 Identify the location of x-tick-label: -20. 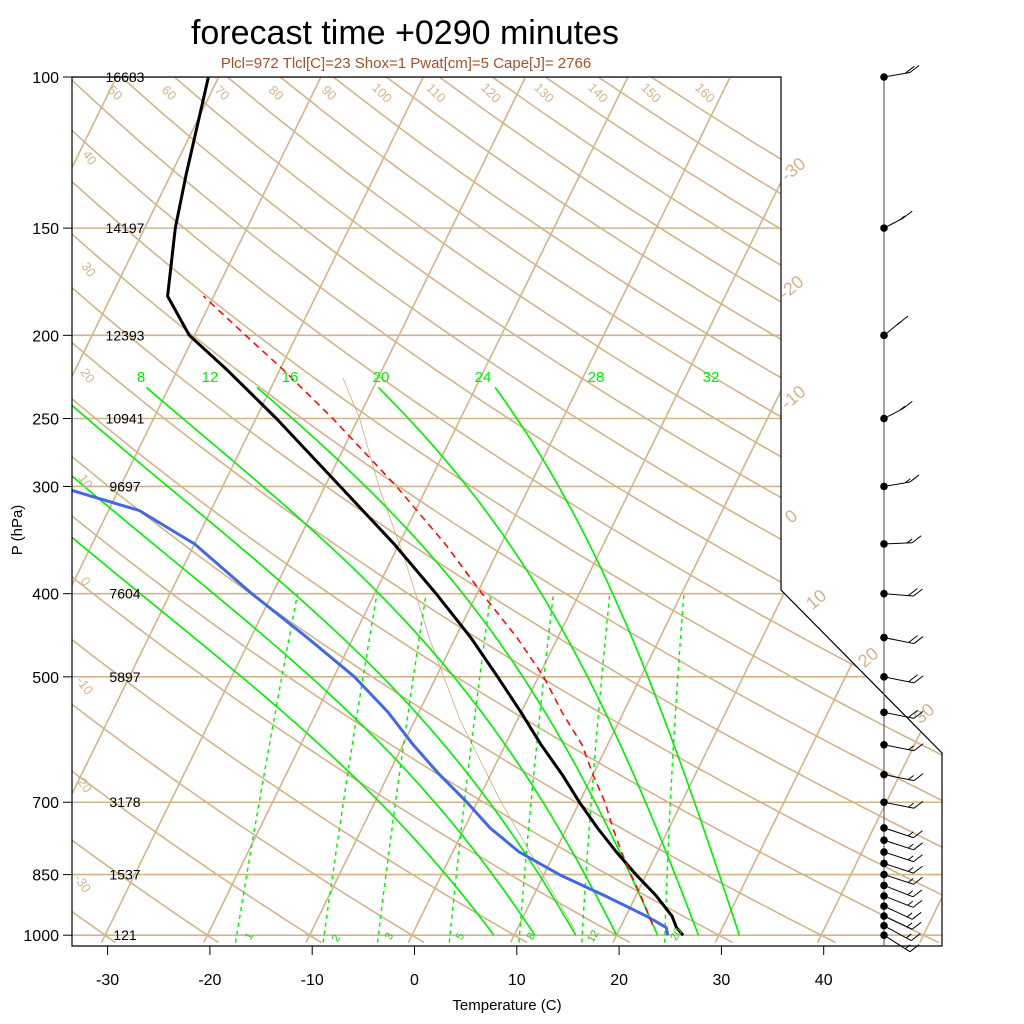
(209, 980).